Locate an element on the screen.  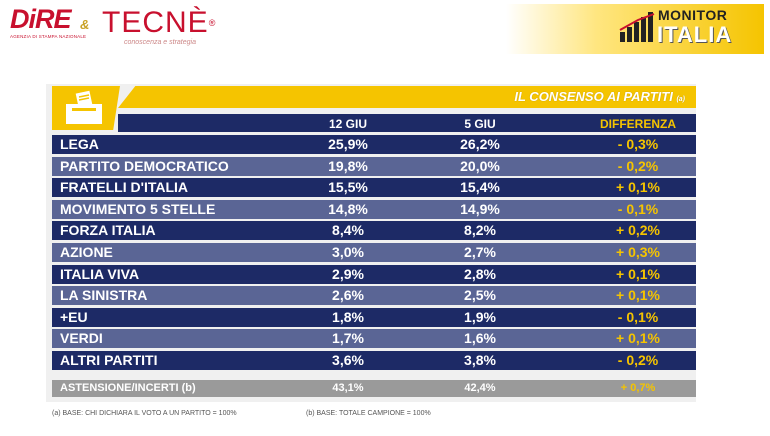
table-title: IL CONSENSO AI PARTITI (a) is located at coordinates (599, 96).